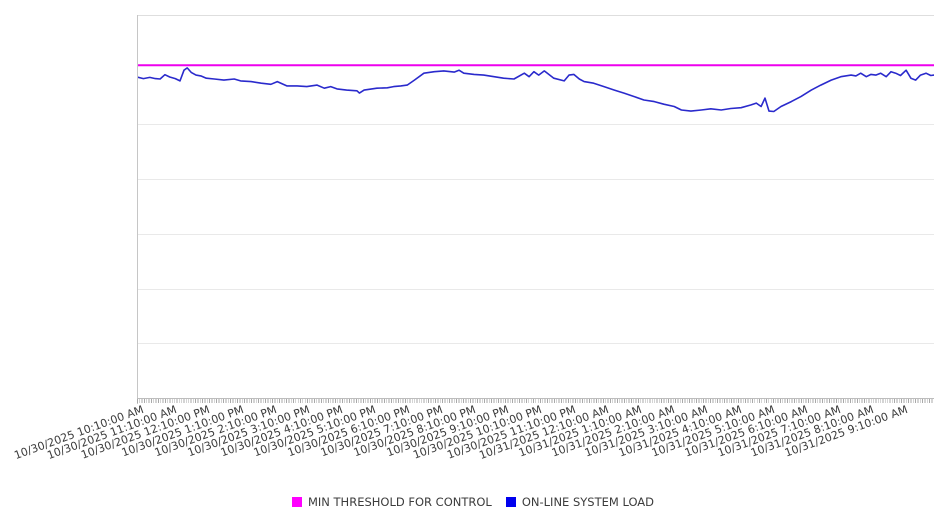 This screenshot has width=946, height=526. I want to click on series-layer, so click(535, 88).